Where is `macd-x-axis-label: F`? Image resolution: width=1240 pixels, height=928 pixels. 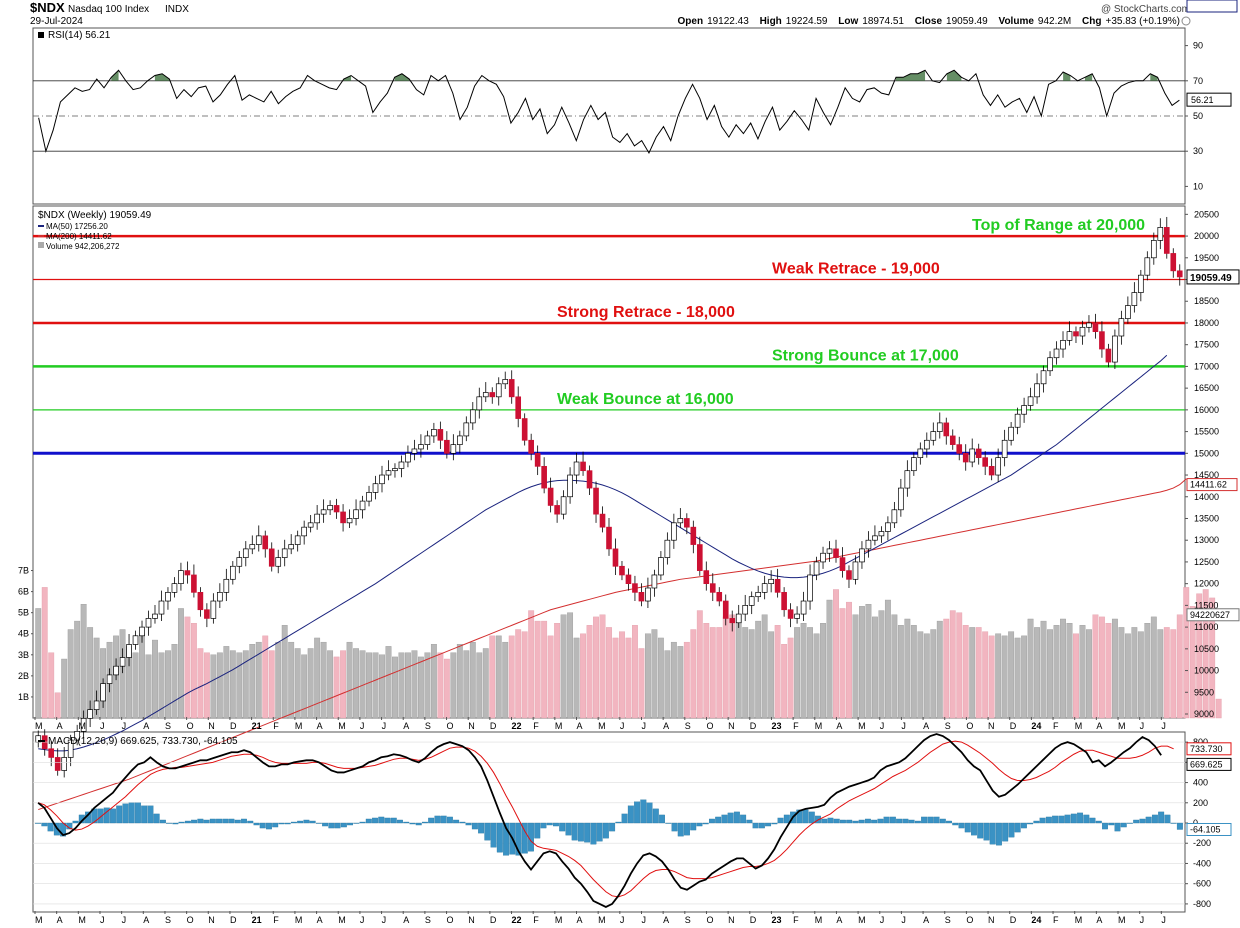
macd-x-axis-label: F is located at coordinates (536, 920).